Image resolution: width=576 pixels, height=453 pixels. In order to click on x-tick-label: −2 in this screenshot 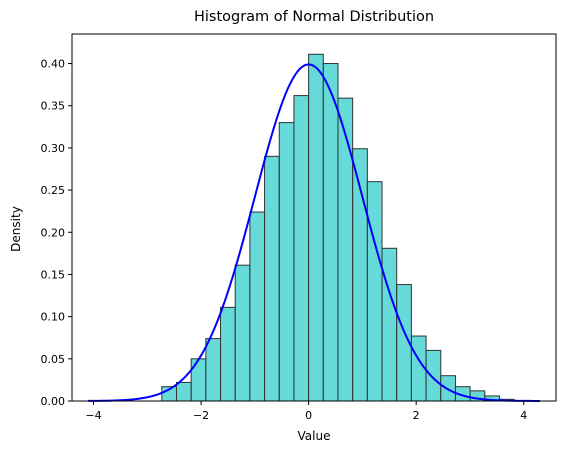, I will do `click(201, 415)`.